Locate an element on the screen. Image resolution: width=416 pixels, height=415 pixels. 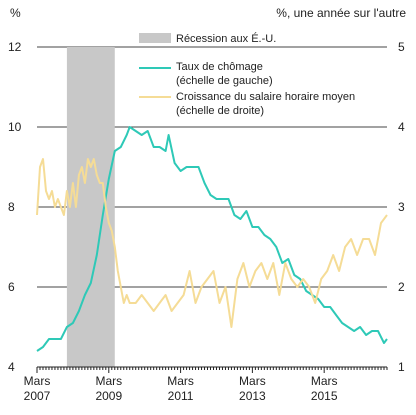
x-tick-label-2-month: Mars is located at coordinates (180, 381).